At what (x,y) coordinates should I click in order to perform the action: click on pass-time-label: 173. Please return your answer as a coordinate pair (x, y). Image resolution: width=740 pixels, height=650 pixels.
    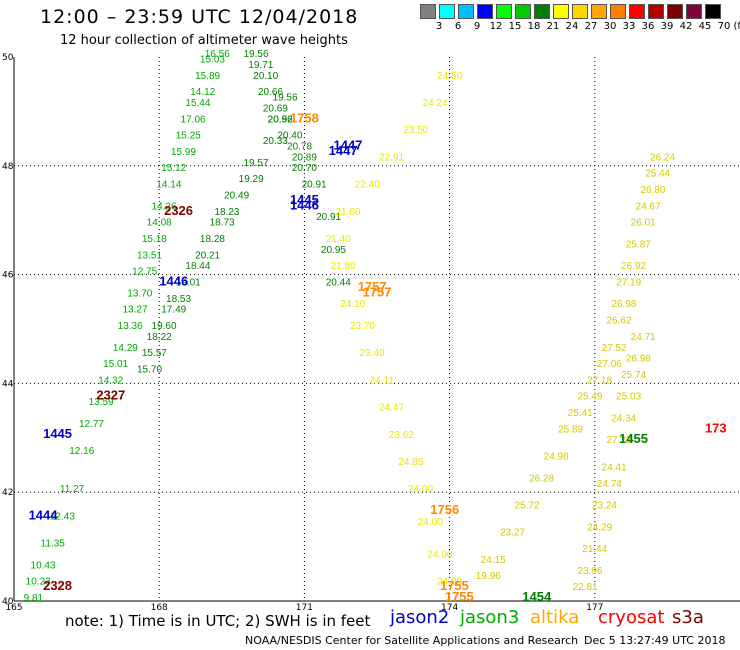
    Looking at the image, I should click on (716, 427).